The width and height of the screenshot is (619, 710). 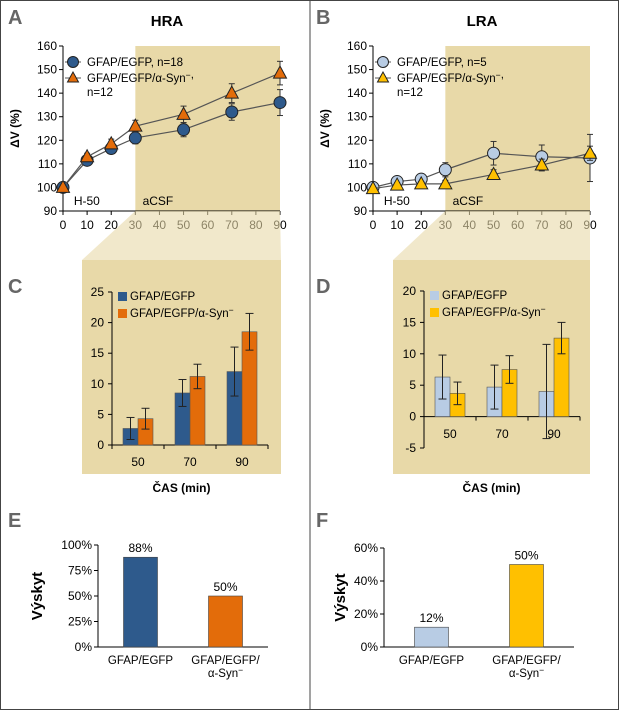 What do you see at coordinates (80, 622) in the screenshot?
I see `y-tick-label: 25%` at bounding box center [80, 622].